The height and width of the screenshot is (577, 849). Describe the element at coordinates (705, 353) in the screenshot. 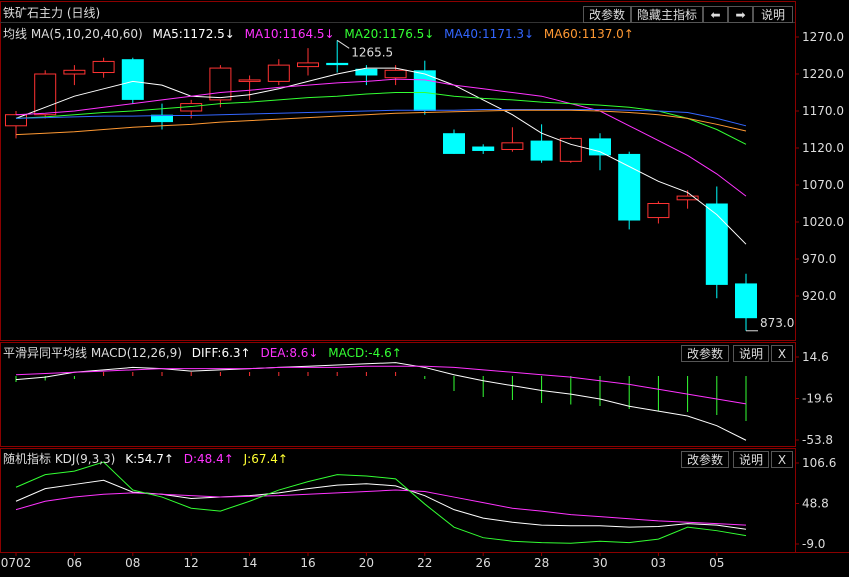

I see `macd-params-button: 改参数` at that location.